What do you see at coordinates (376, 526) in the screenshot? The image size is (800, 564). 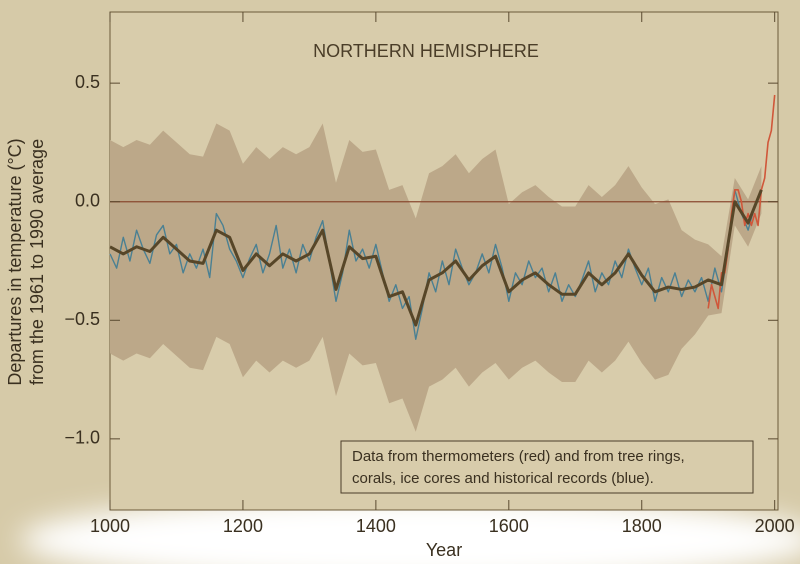 I see `x-tick-label: 1400` at bounding box center [376, 526].